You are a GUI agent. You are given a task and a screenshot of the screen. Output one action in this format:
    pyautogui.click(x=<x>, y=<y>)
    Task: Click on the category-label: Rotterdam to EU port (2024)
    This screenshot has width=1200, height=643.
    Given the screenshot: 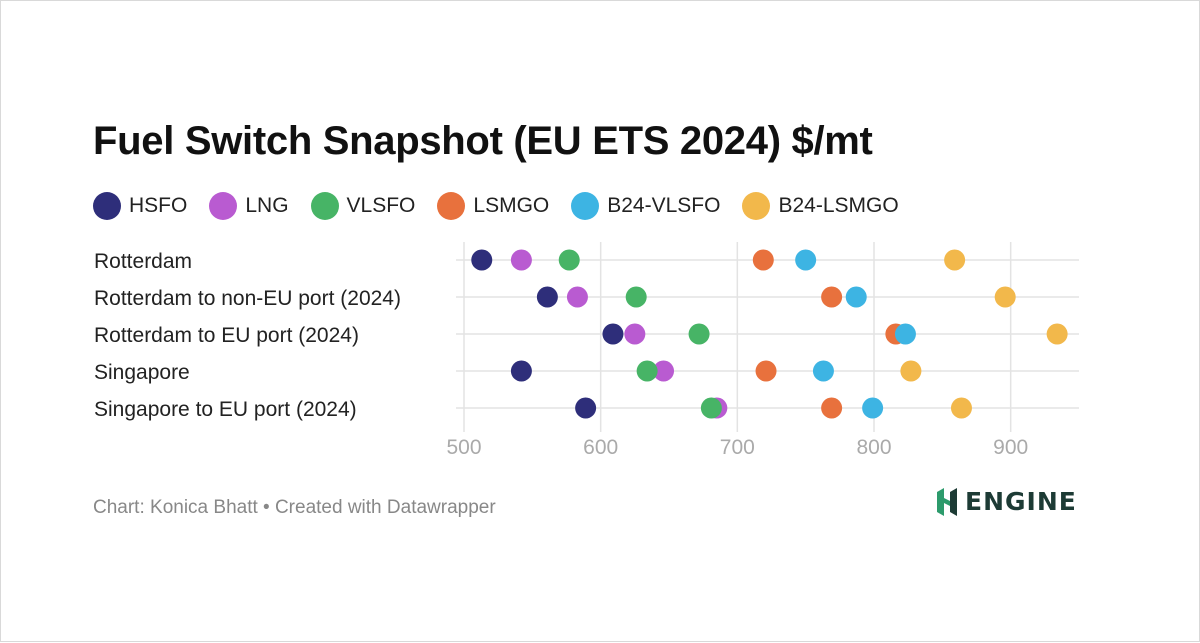 What is the action you would take?
    pyautogui.click(x=226, y=335)
    